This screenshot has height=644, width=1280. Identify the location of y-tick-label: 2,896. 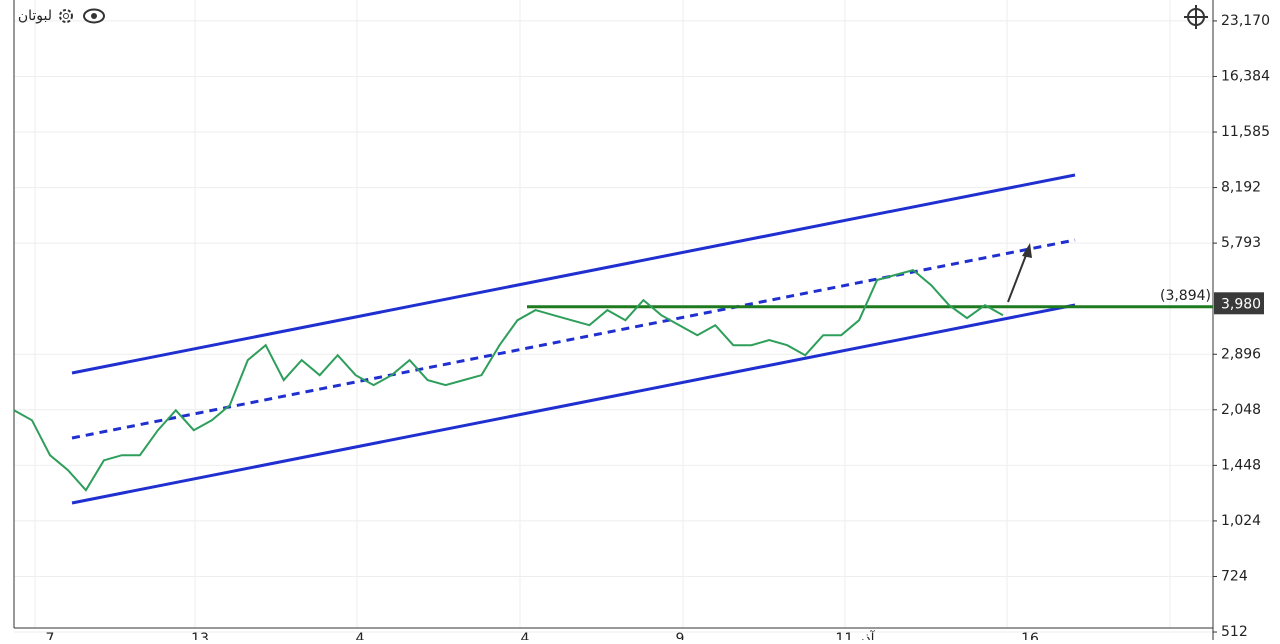
(1241, 354).